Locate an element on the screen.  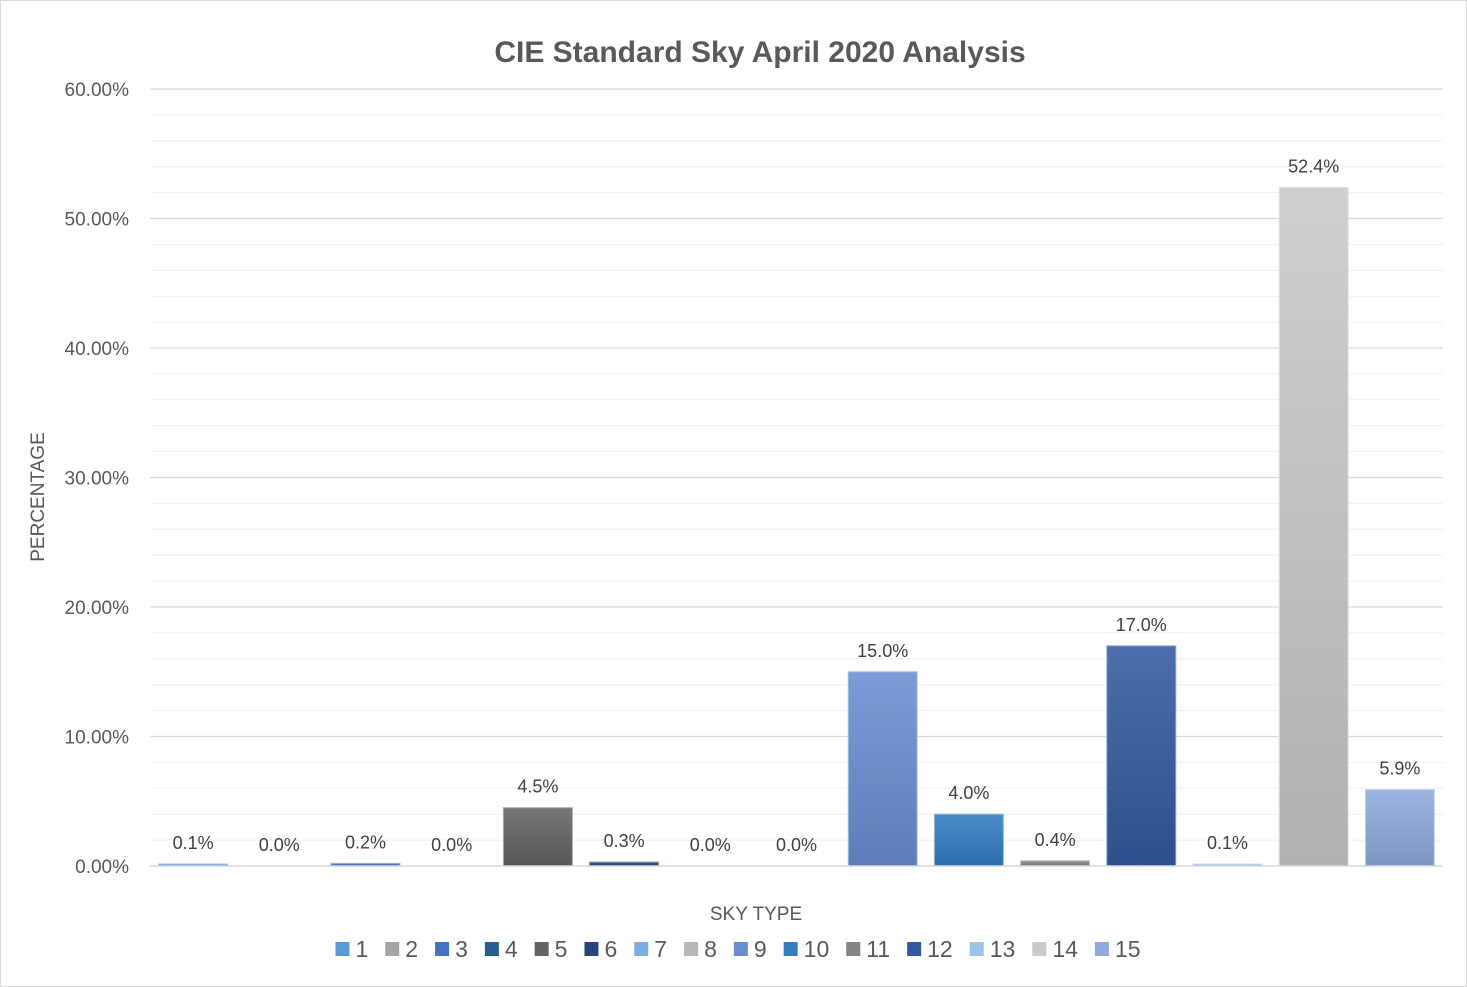
y-tick-label: 20.00% is located at coordinates (97, 608).